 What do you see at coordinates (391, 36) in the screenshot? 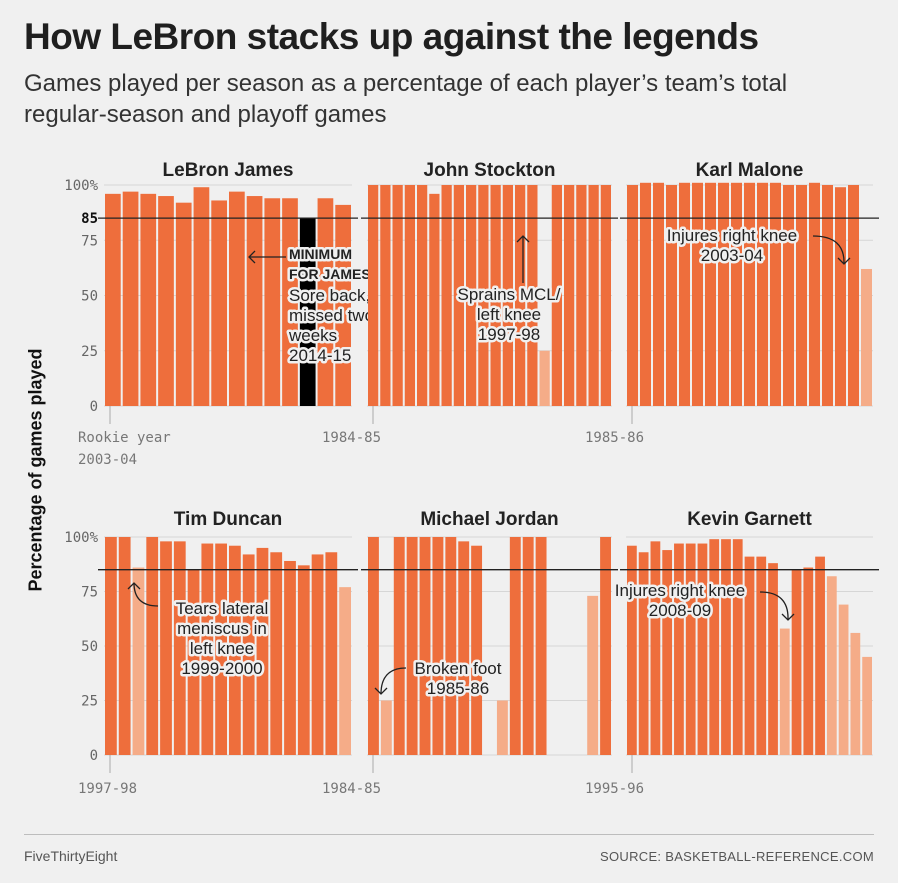
I see `page-title: How LeBron stacks up against the legends` at bounding box center [391, 36].